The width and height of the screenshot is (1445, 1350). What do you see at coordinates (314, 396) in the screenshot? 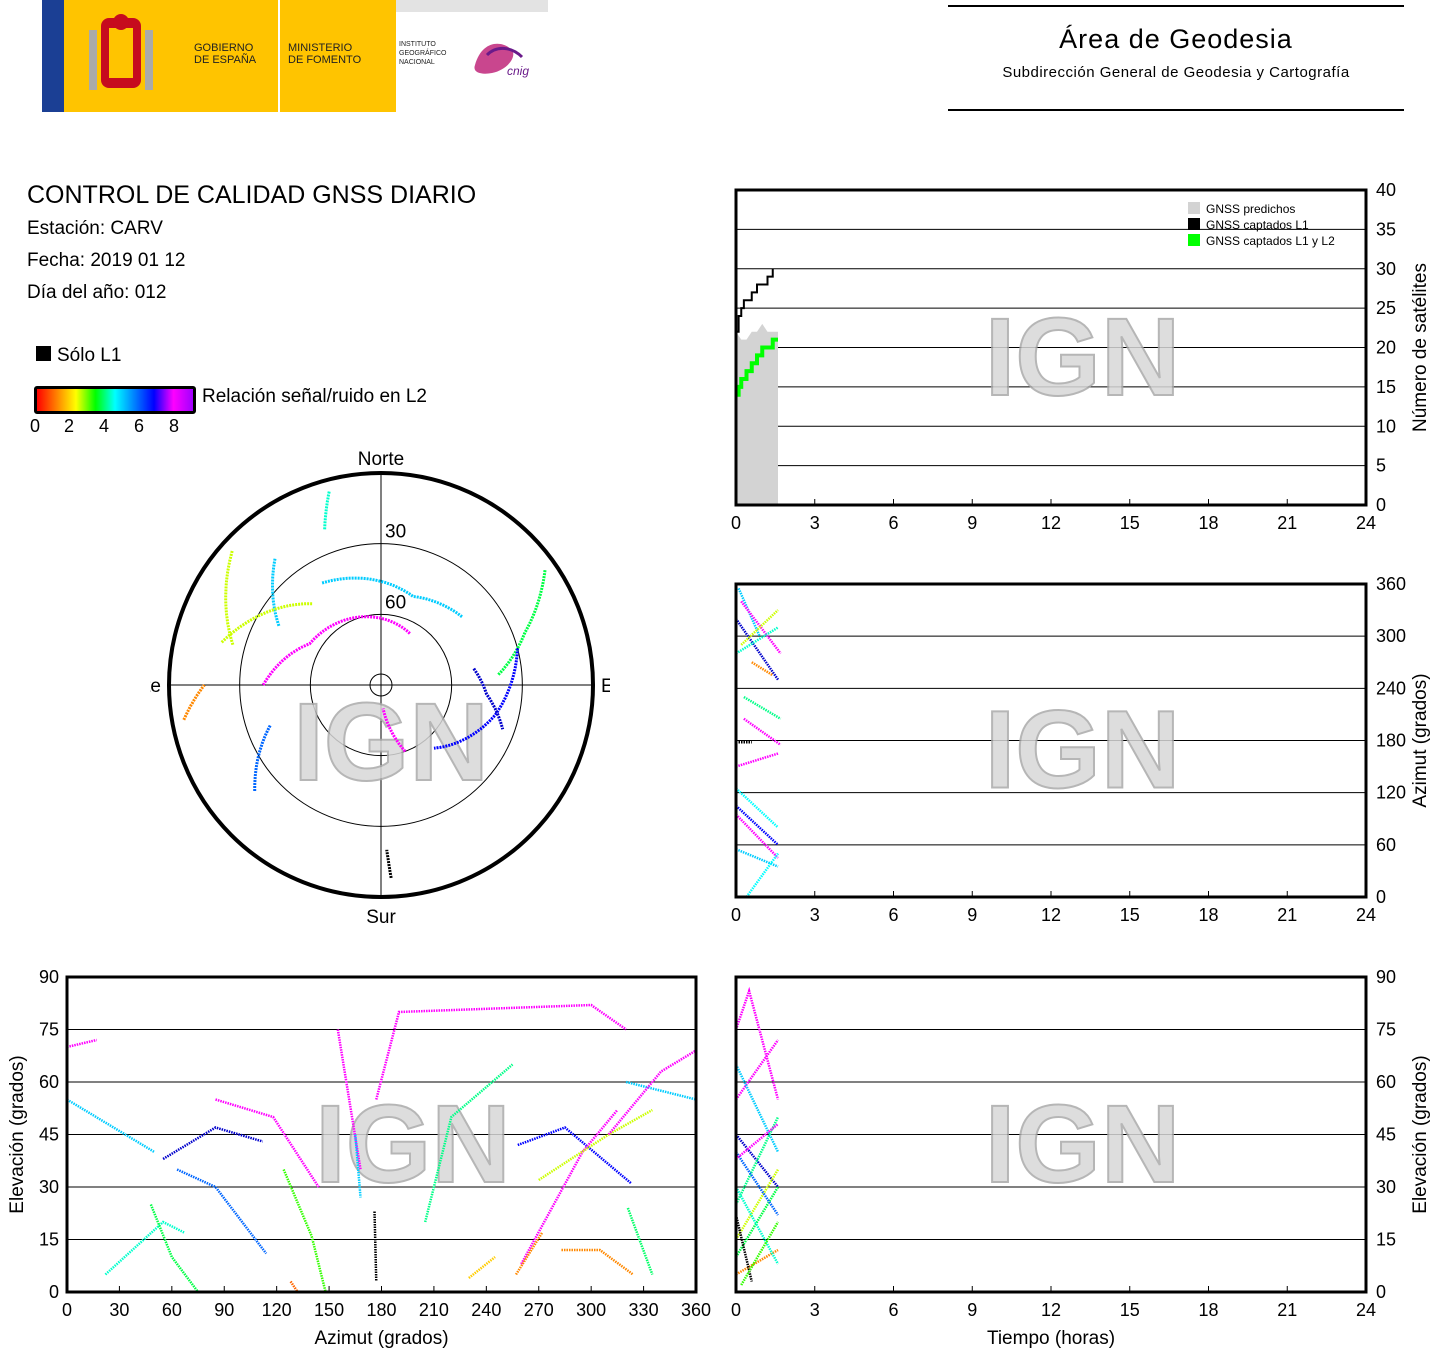
I see `snr-colorbar-label: Relación señal/ruido en L2` at bounding box center [314, 396].